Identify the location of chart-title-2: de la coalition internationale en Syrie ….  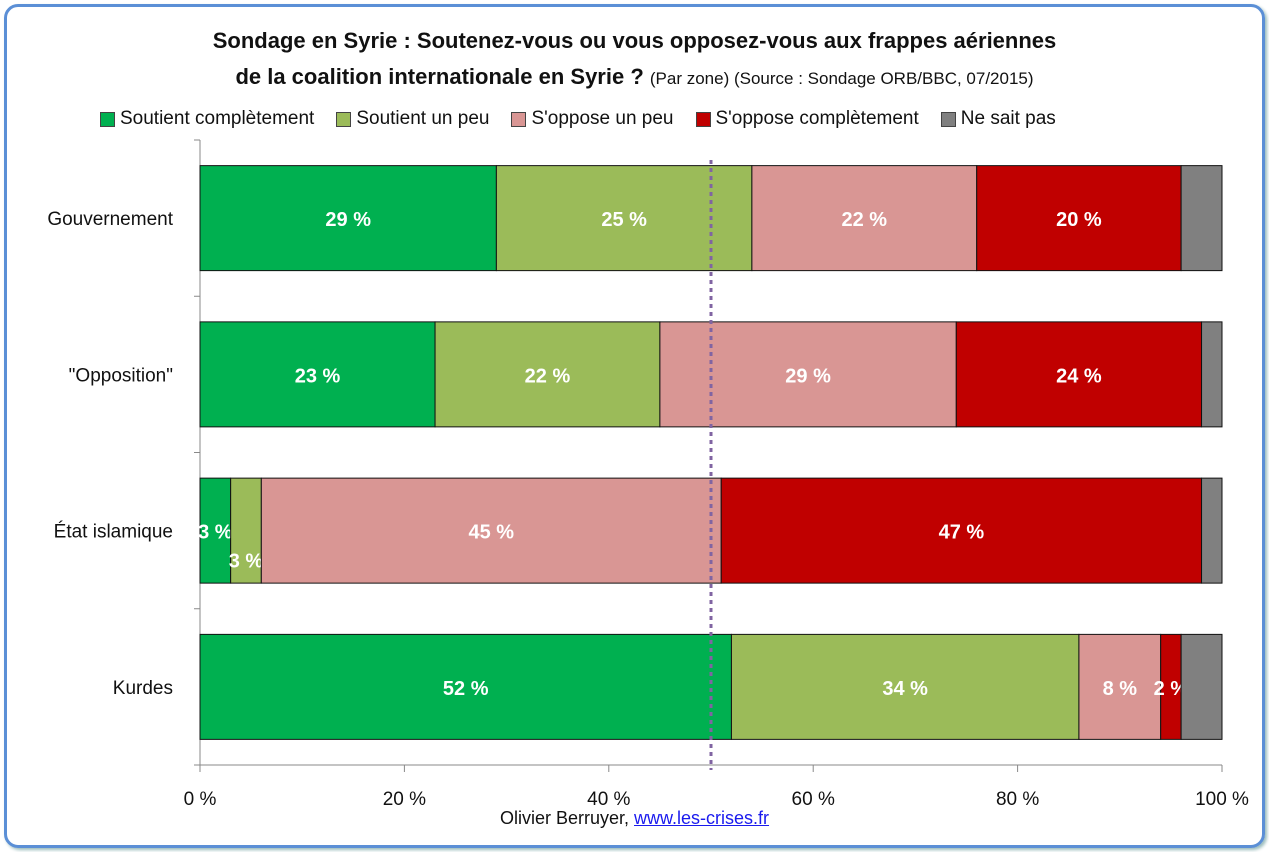
(634, 77).